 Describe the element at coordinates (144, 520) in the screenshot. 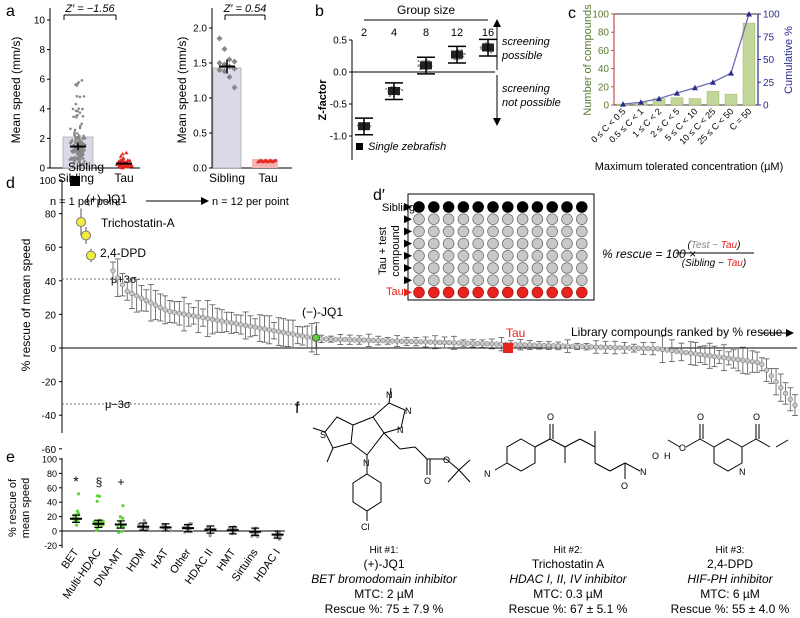

I see `e-point` at that location.